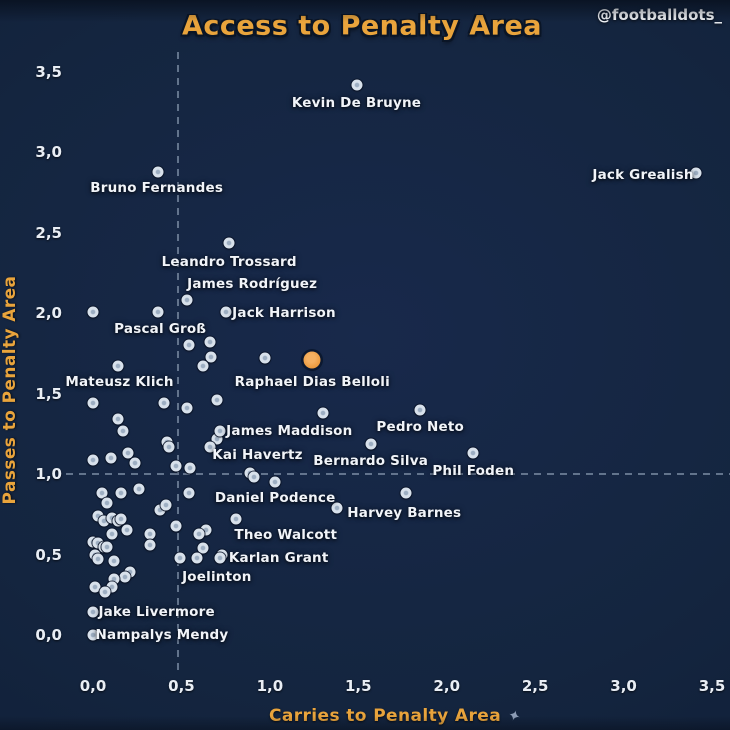 The width and height of the screenshot is (730, 730). What do you see at coordinates (420, 427) in the screenshot?
I see `player-label: Pedro Neto` at bounding box center [420, 427].